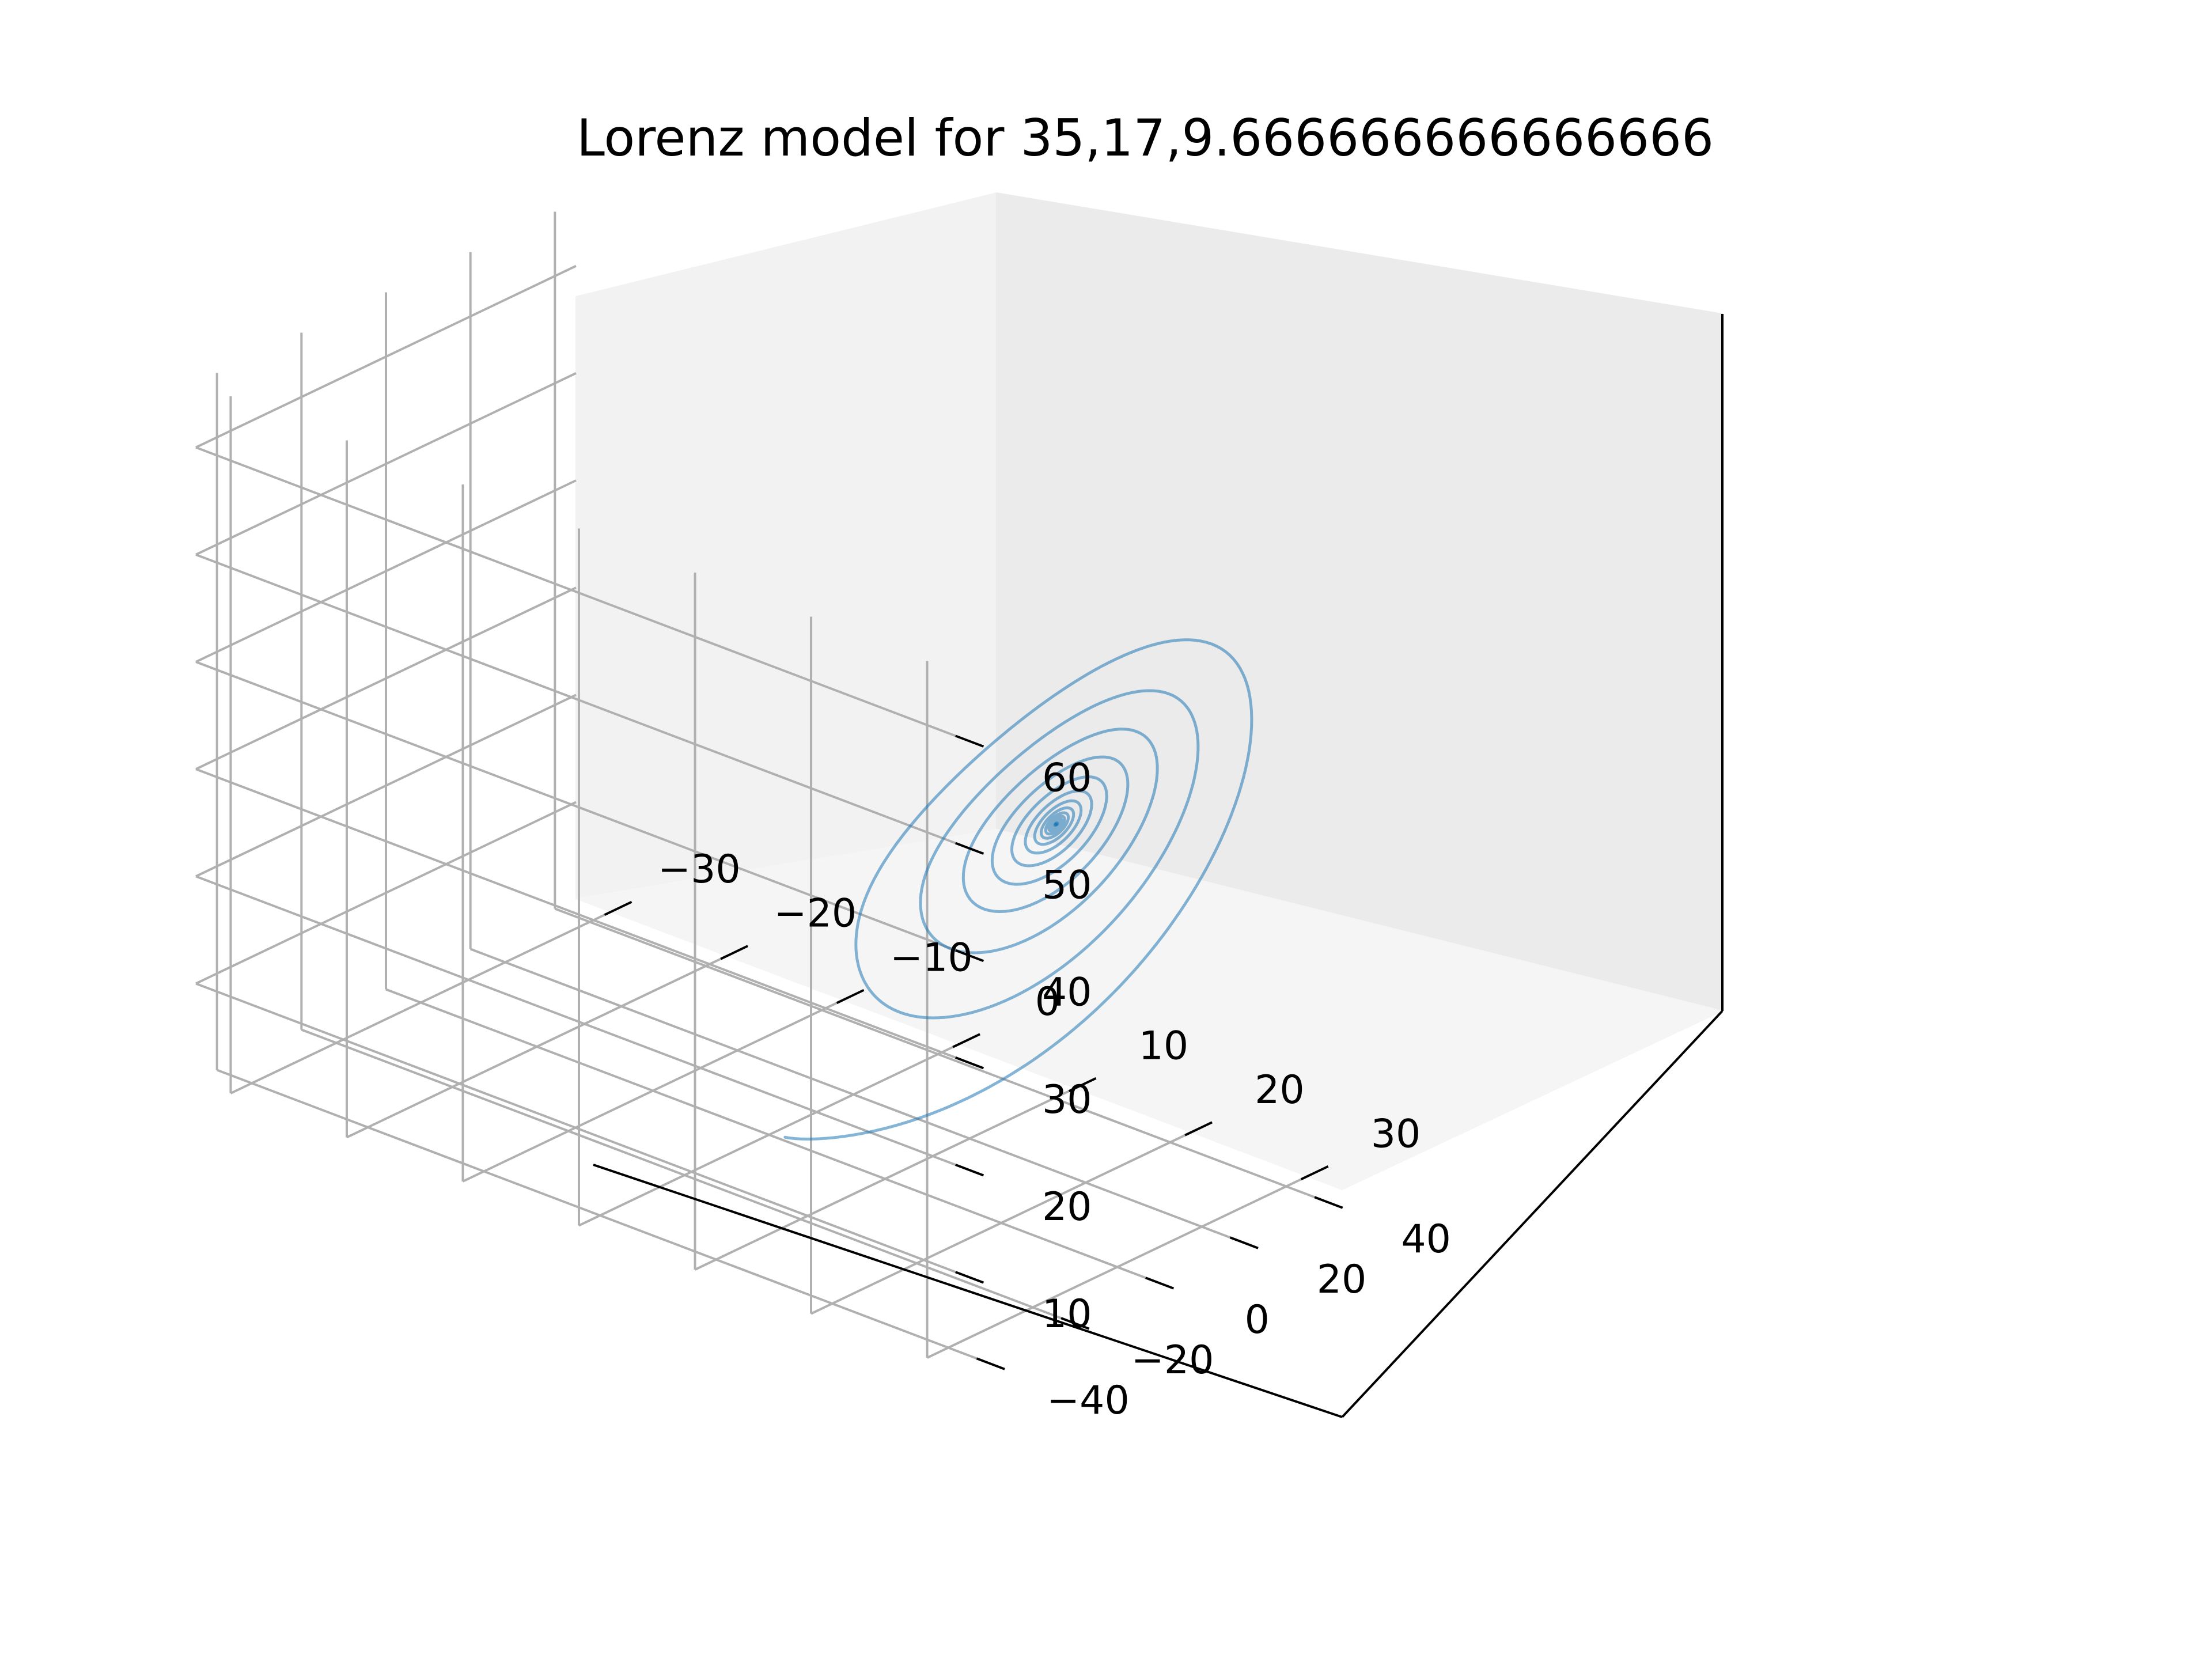 This screenshot has height=1659, width=2212. What do you see at coordinates (1280, 1090) in the screenshot?
I see `x-tick-label: 20` at bounding box center [1280, 1090].